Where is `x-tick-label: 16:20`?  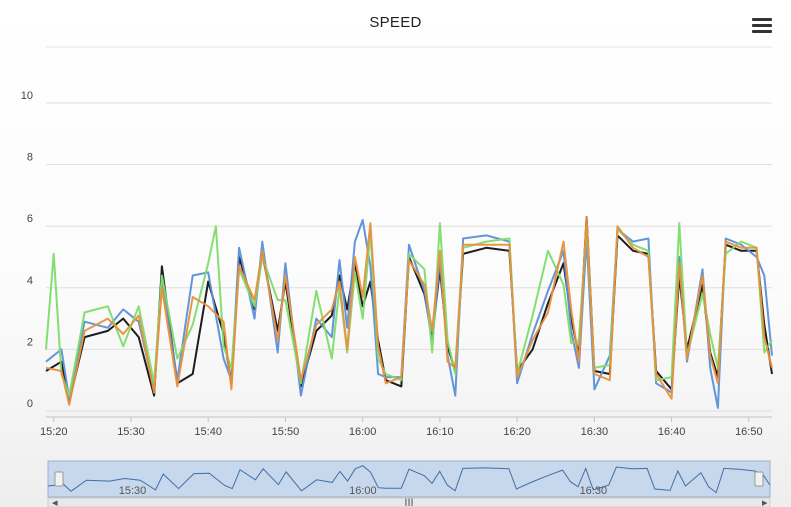 x-tick-label: 16:20 is located at coordinates (517, 432).